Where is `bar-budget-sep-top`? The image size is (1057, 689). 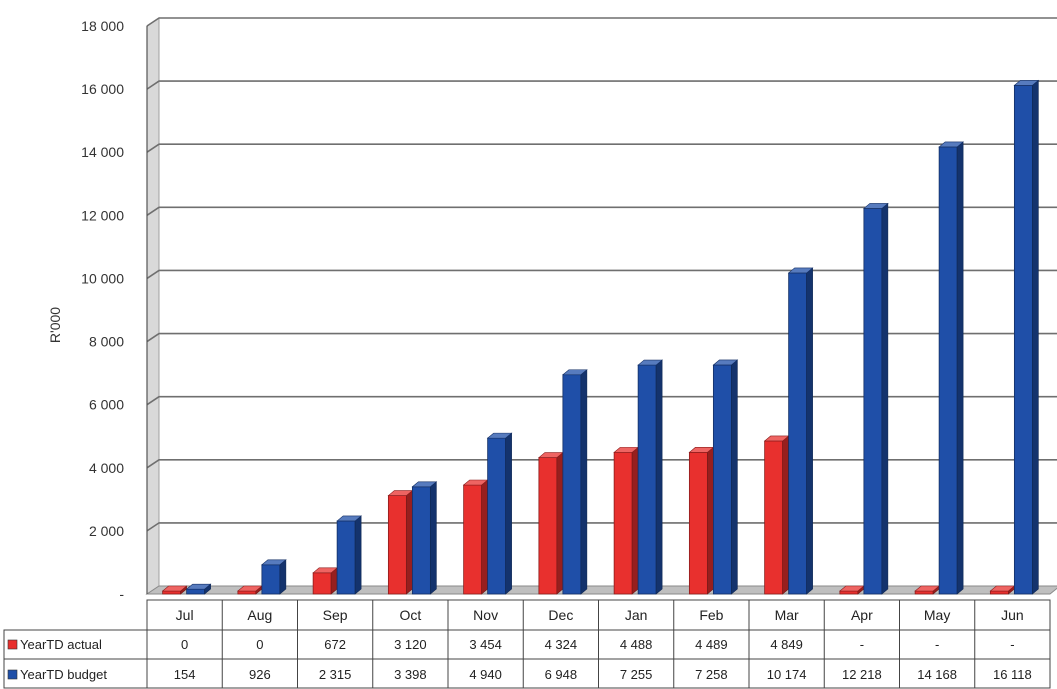 bar-budget-sep-top is located at coordinates (349, 518).